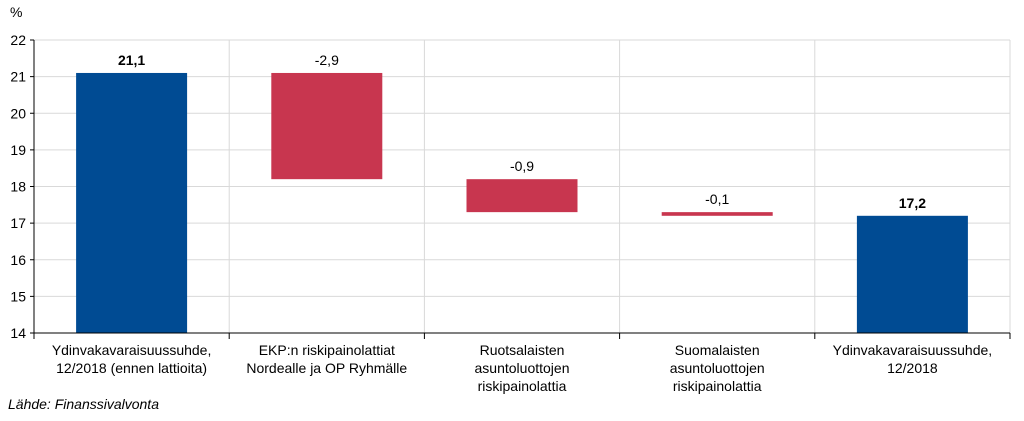 The image size is (1024, 421). Describe the element at coordinates (326, 368) in the screenshot. I see `category-label-line: Nordealle ja OP Ryhmälle` at that location.